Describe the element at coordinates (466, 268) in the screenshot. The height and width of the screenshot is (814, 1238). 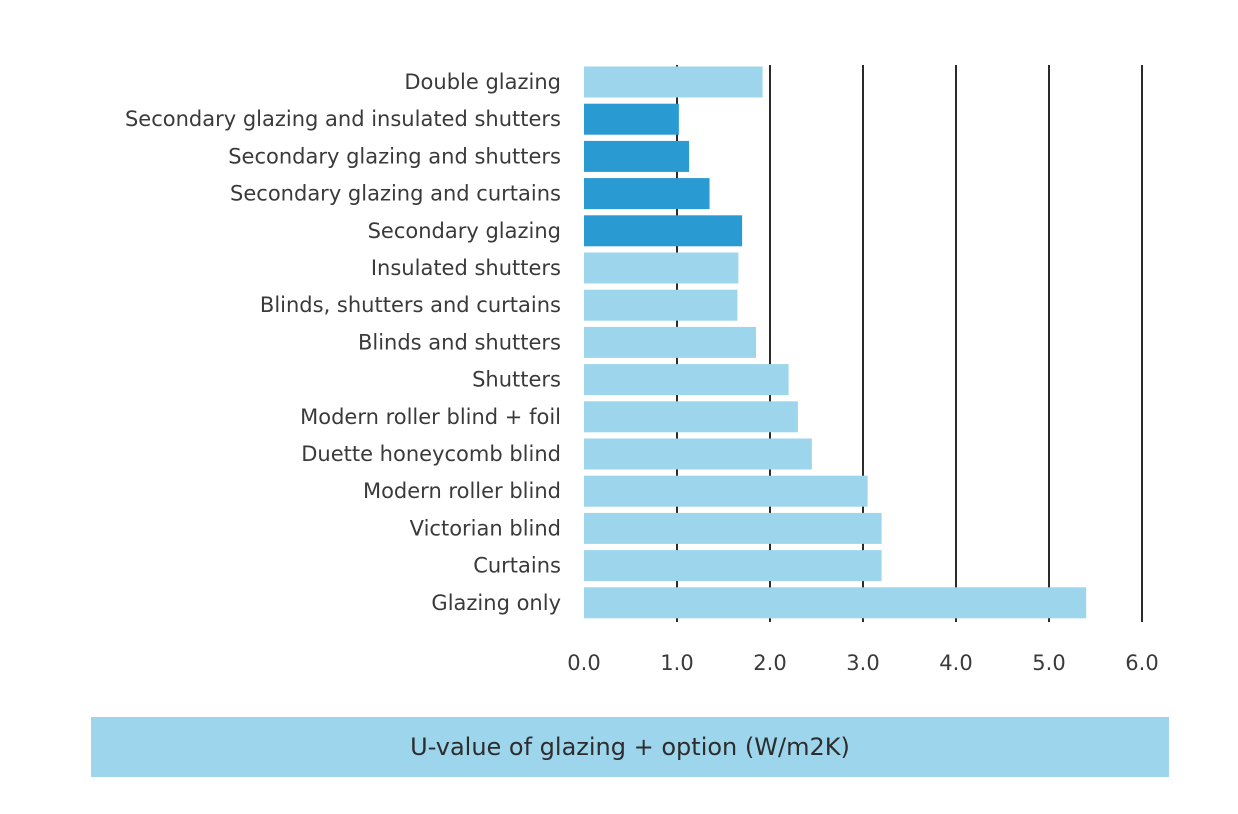
I see `category-label: Insulated shutters` at that location.